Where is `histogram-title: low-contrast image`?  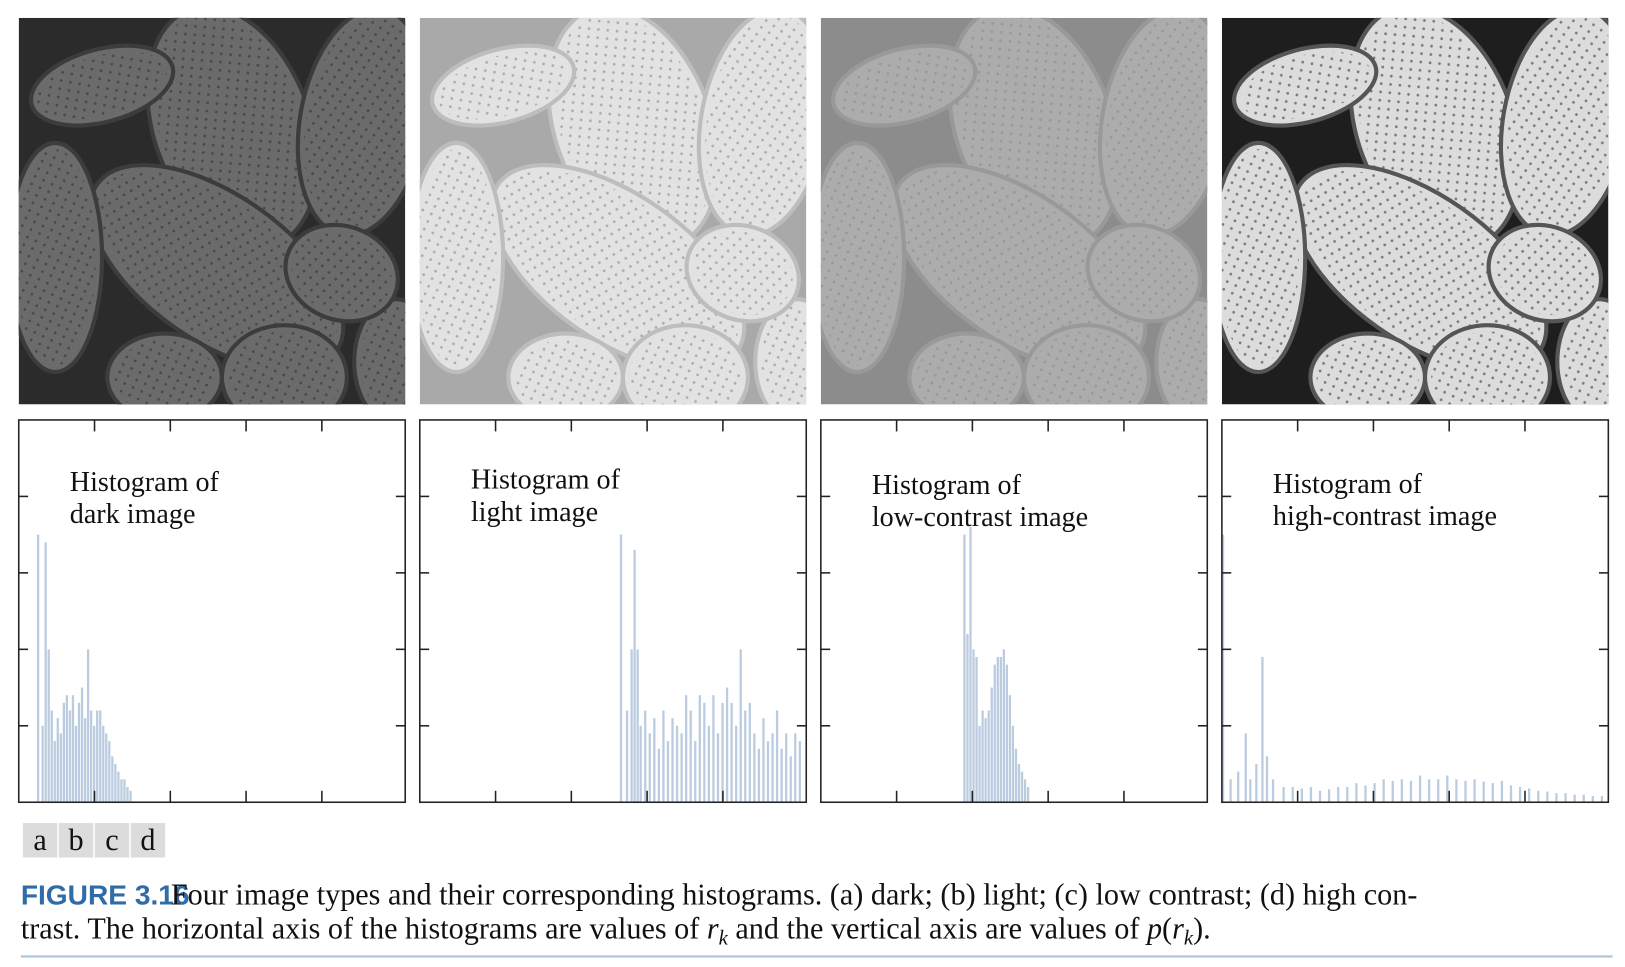 histogram-title: low-contrast image is located at coordinates (980, 517).